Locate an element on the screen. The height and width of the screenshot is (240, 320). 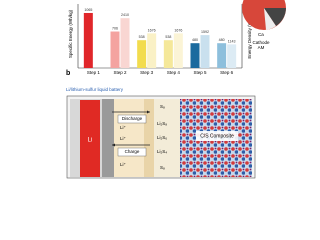
x-tick-label: Step 5 is located at coordinates (200, 72).